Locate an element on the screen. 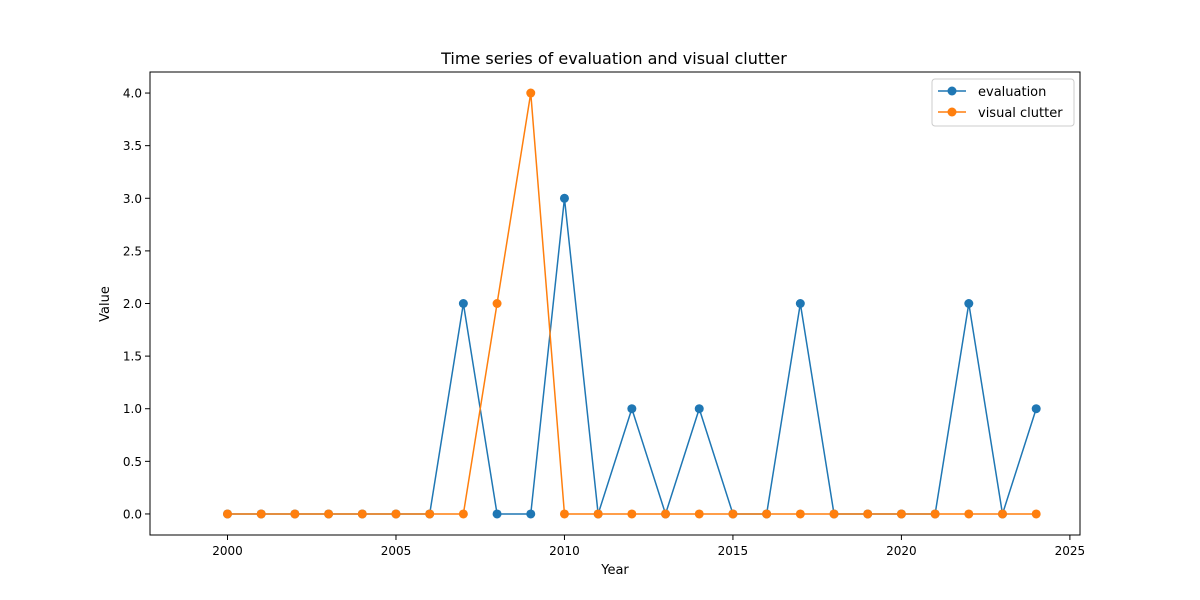 The height and width of the screenshot is (600, 1200). y-tick-label: 0.5 is located at coordinates (132, 462).